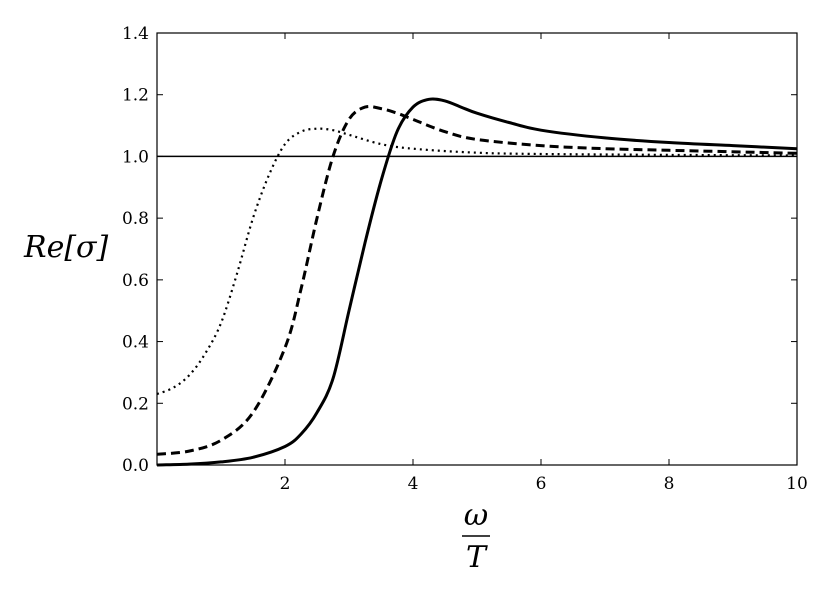 The height and width of the screenshot is (593, 830). What do you see at coordinates (135, 404) in the screenshot?
I see `y-tick-label: 0.2` at bounding box center [135, 404].